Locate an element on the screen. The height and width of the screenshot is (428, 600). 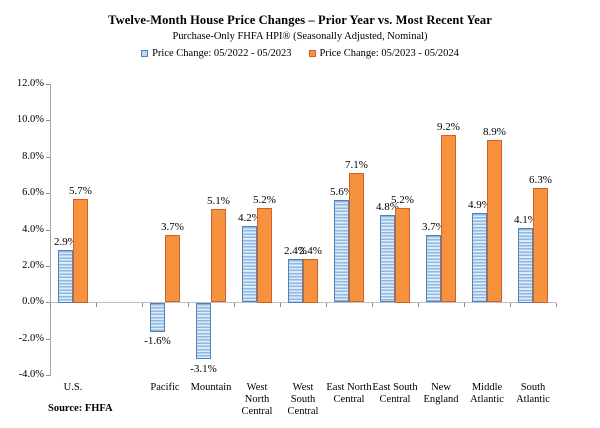
x-axis-category-label-line: New is located at coordinates (441, 387).